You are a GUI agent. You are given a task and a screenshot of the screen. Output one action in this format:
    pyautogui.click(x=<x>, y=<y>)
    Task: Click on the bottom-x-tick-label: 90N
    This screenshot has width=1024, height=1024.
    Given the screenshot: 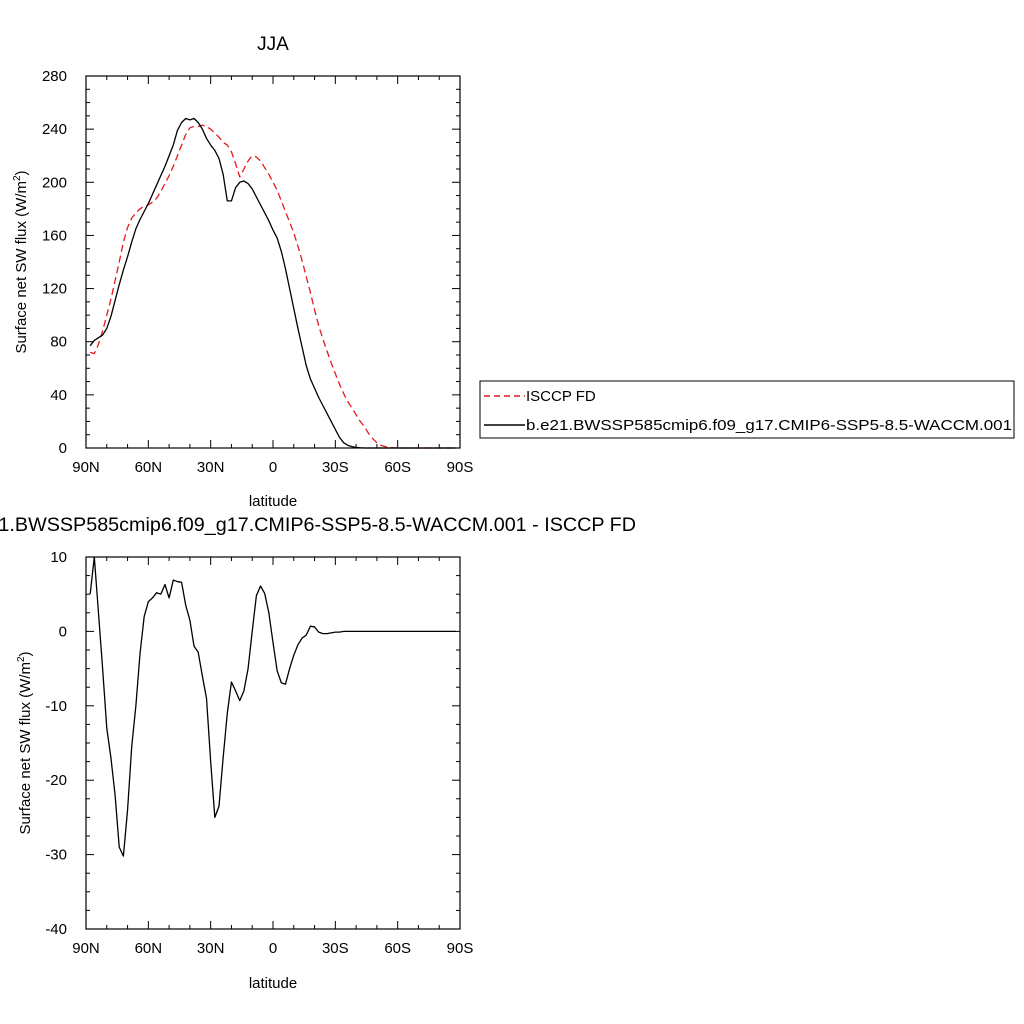 What is the action you would take?
    pyautogui.click(x=86, y=948)
    